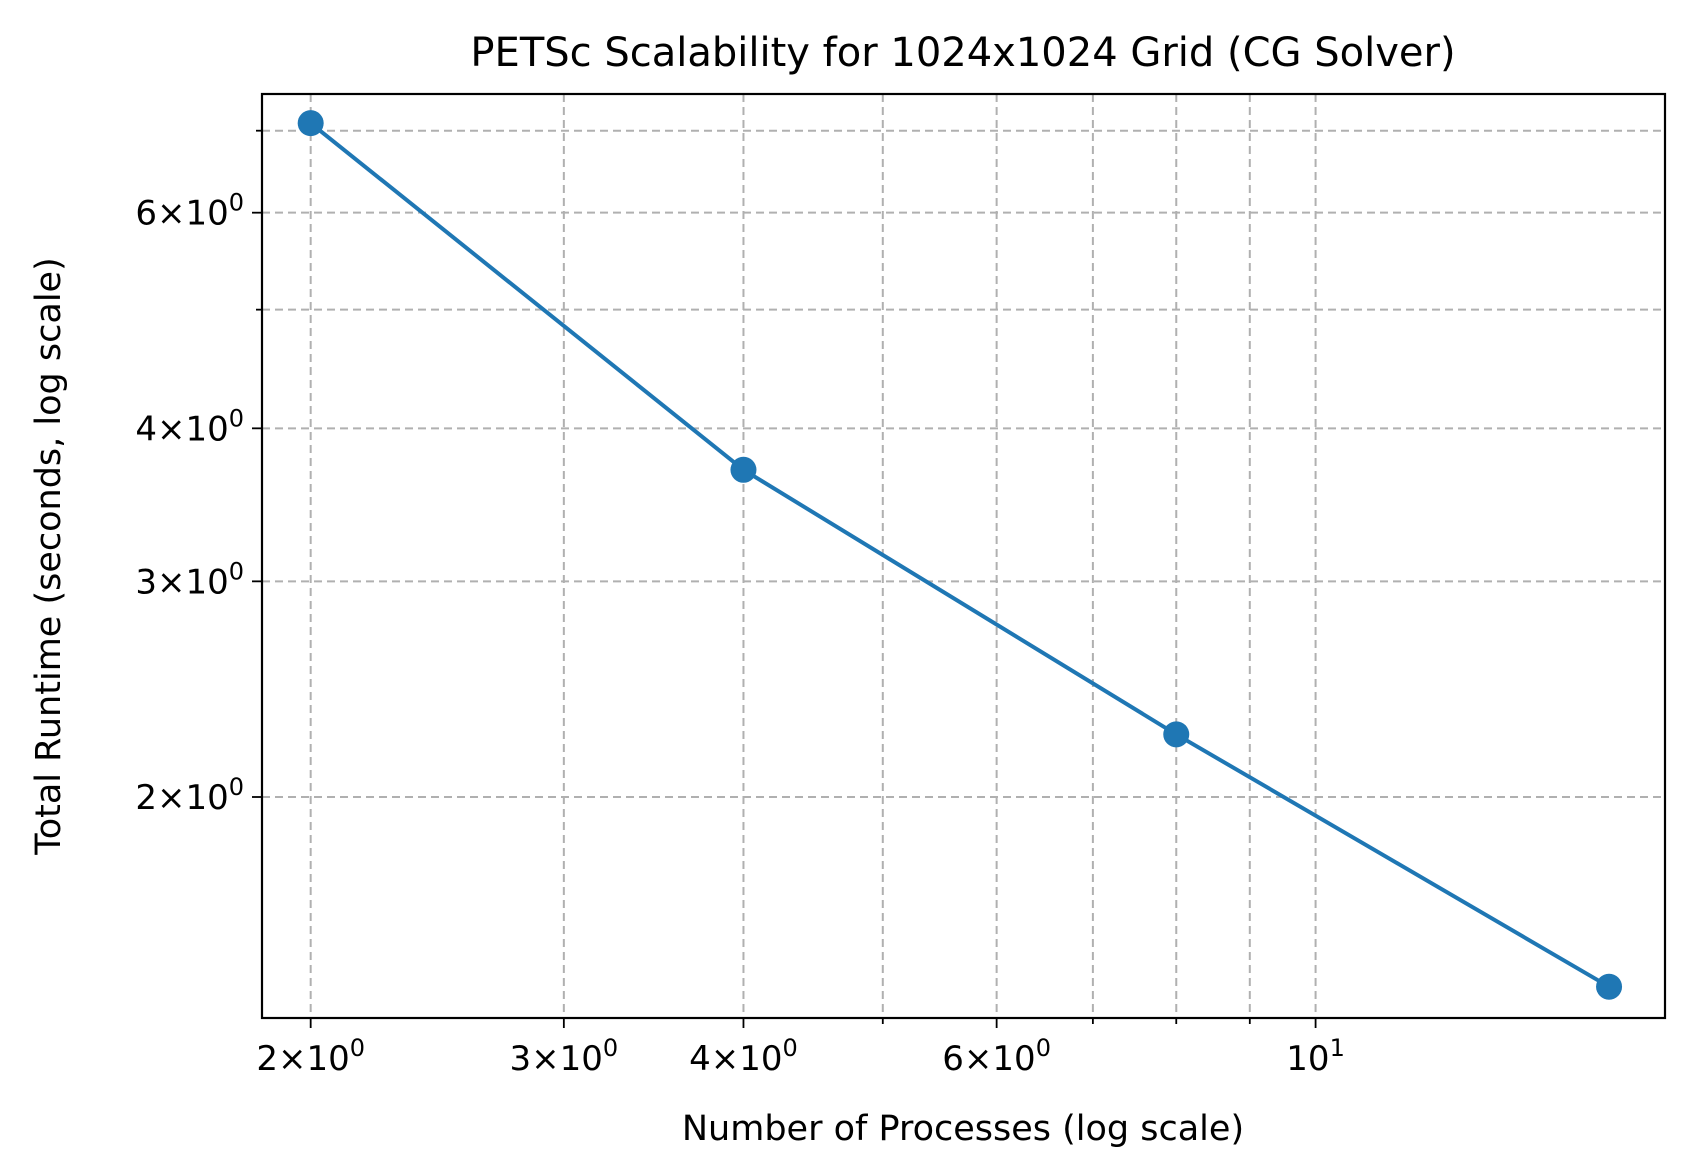 The image size is (1685, 1176). What do you see at coordinates (189, 211) in the screenshot?
I see `y-tick-label: 6×100` at bounding box center [189, 211].